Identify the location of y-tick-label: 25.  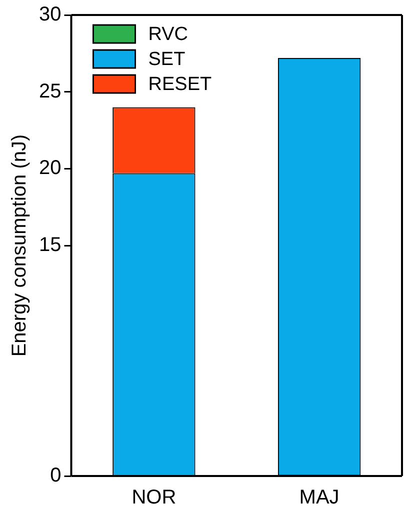
(50, 91).